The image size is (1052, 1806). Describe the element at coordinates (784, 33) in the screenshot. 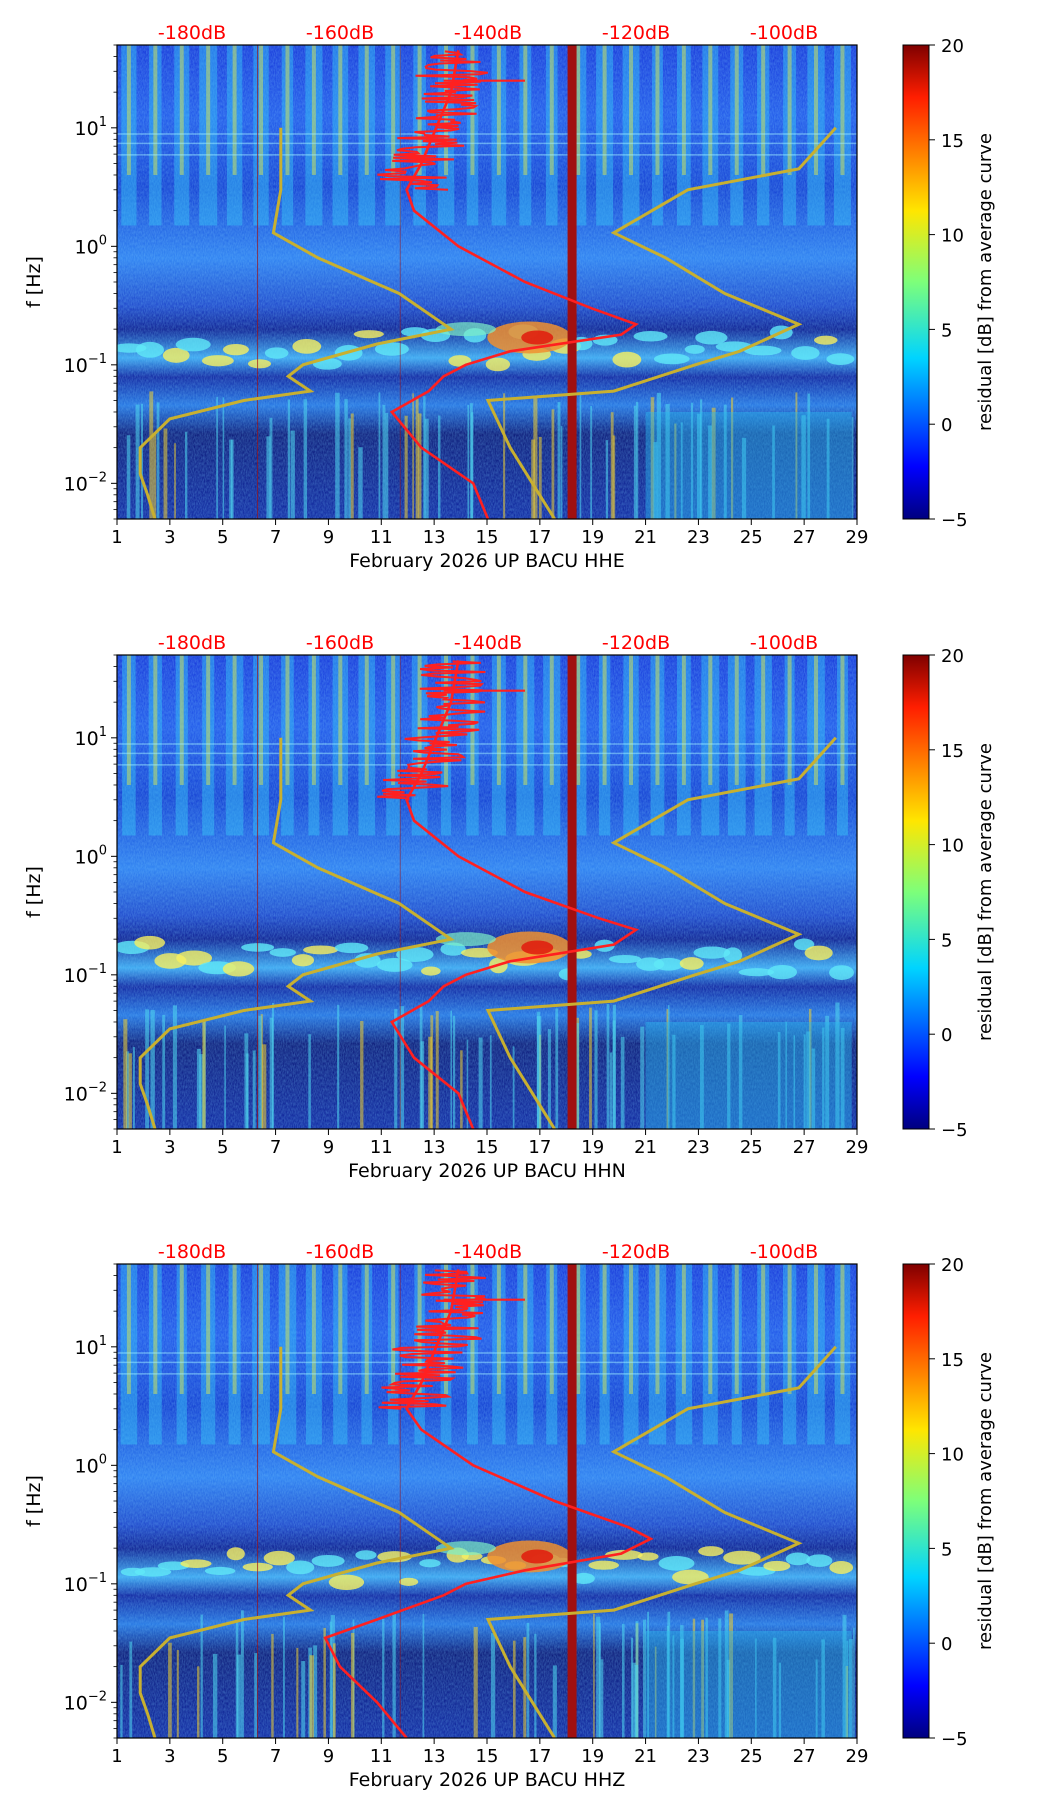

I see `db-scale-label: -100dB` at that location.